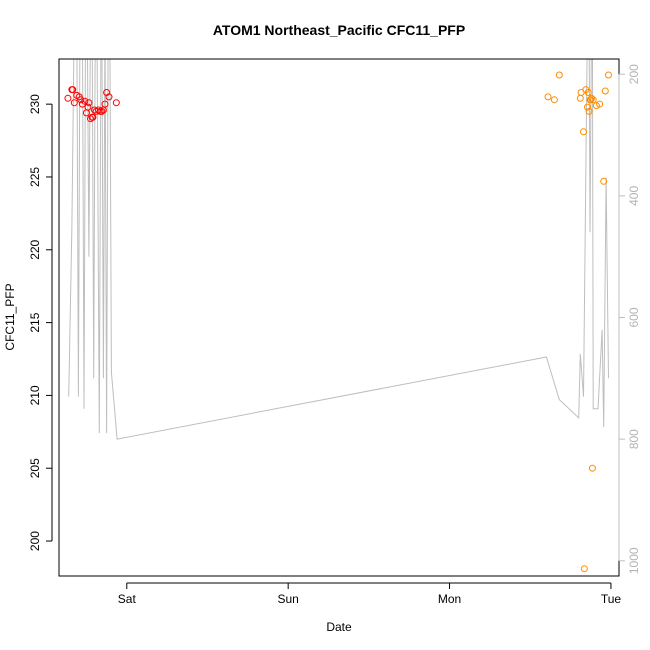 The image size is (650, 650). I want to click on y-axis-label: CFC11_PFP, so click(10, 316).